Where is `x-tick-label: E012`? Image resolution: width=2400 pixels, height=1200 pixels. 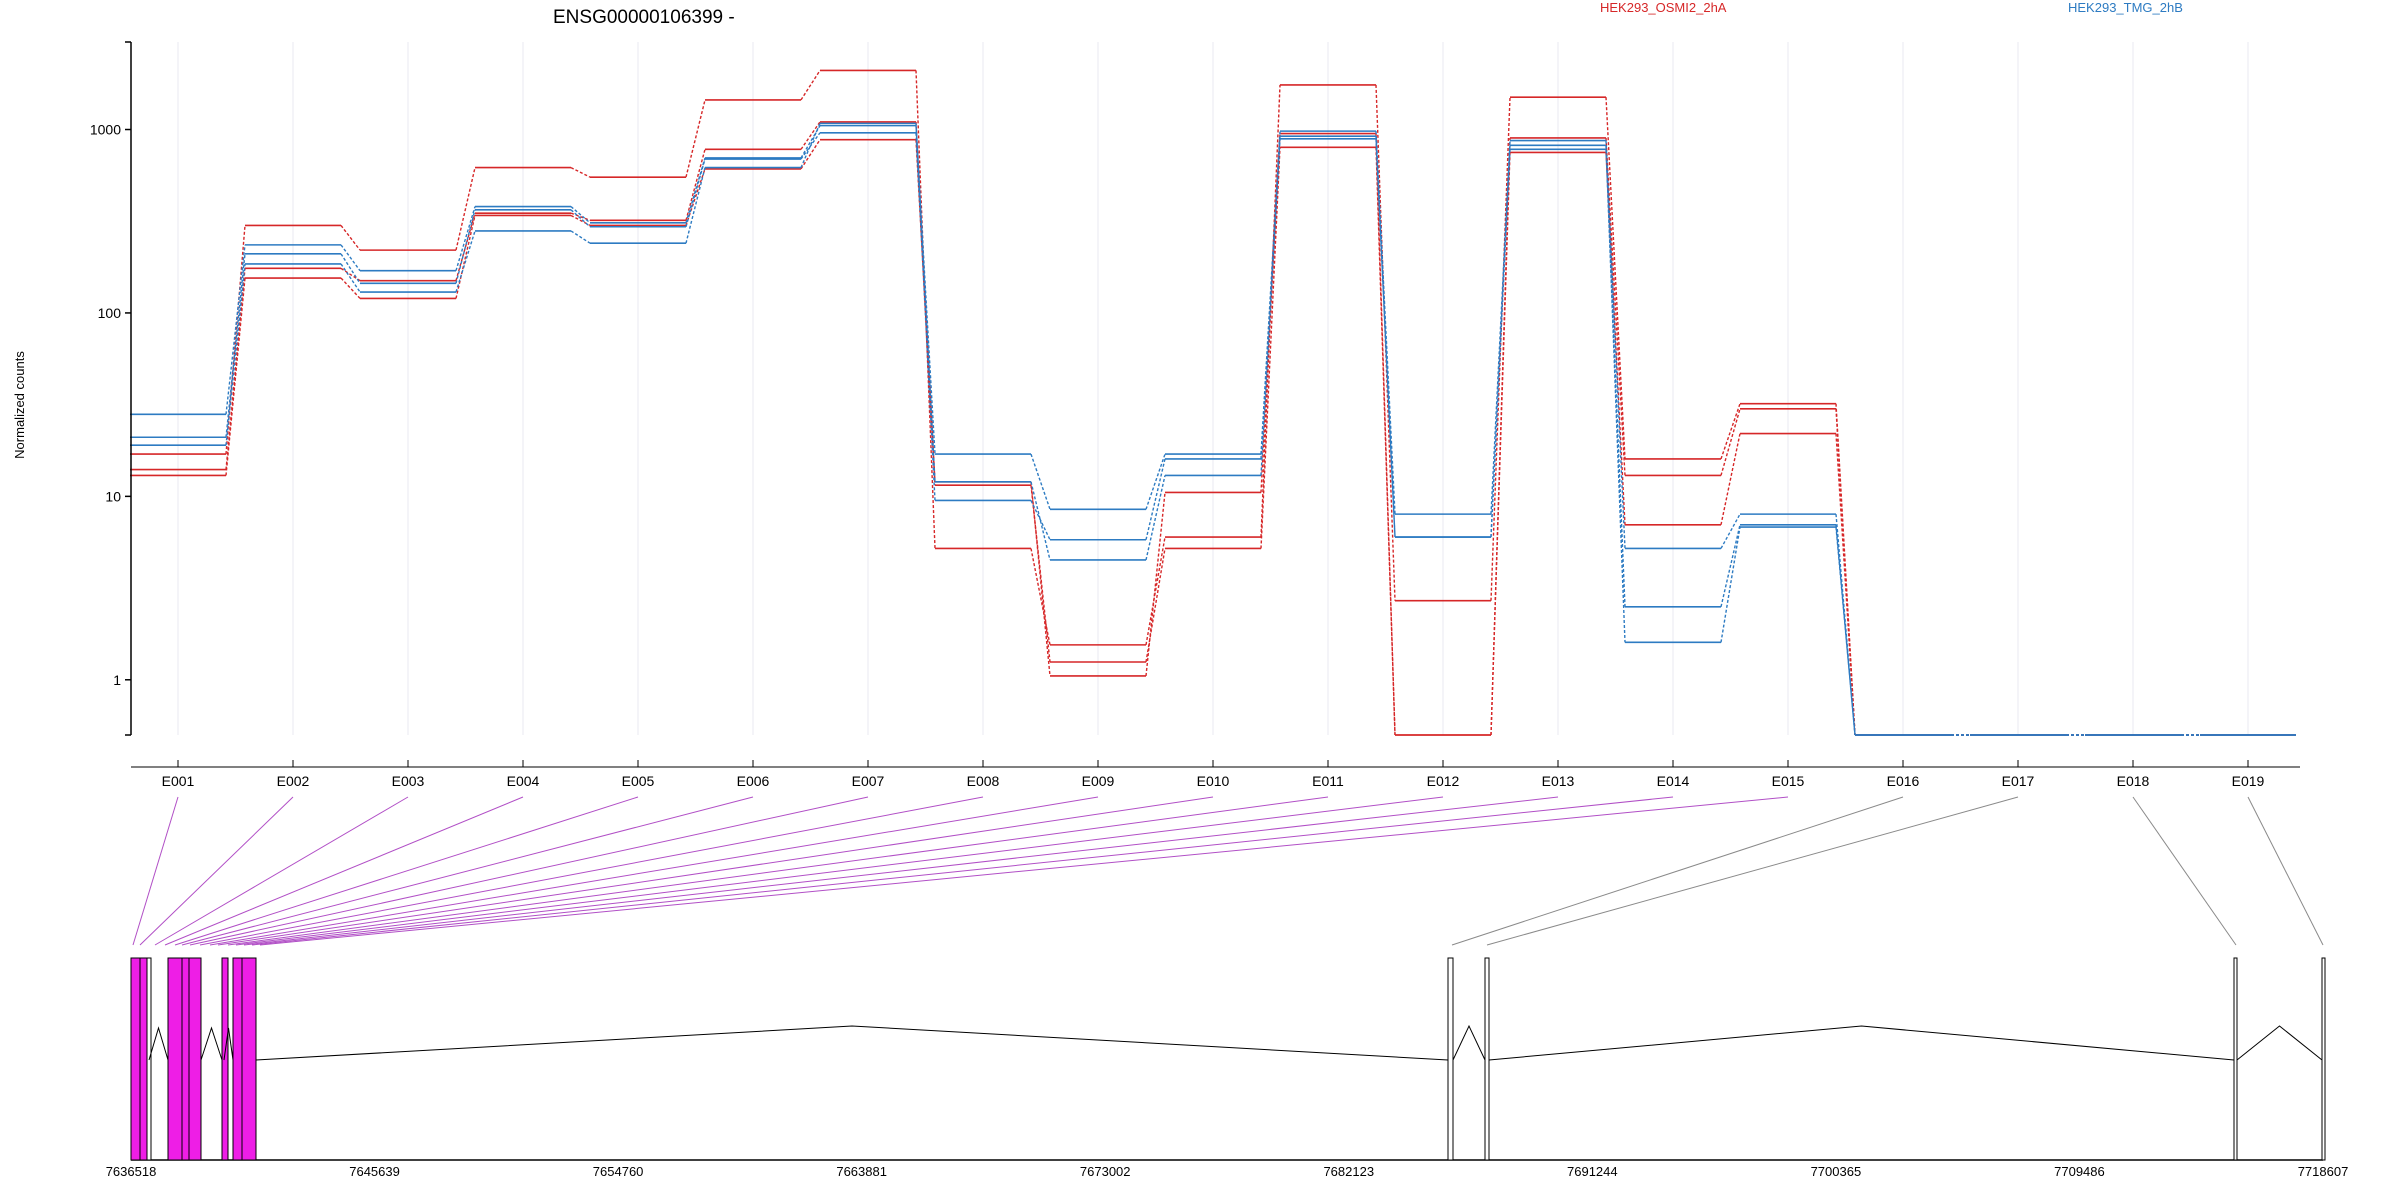
x-tick-label: E012 is located at coordinates (1443, 781).